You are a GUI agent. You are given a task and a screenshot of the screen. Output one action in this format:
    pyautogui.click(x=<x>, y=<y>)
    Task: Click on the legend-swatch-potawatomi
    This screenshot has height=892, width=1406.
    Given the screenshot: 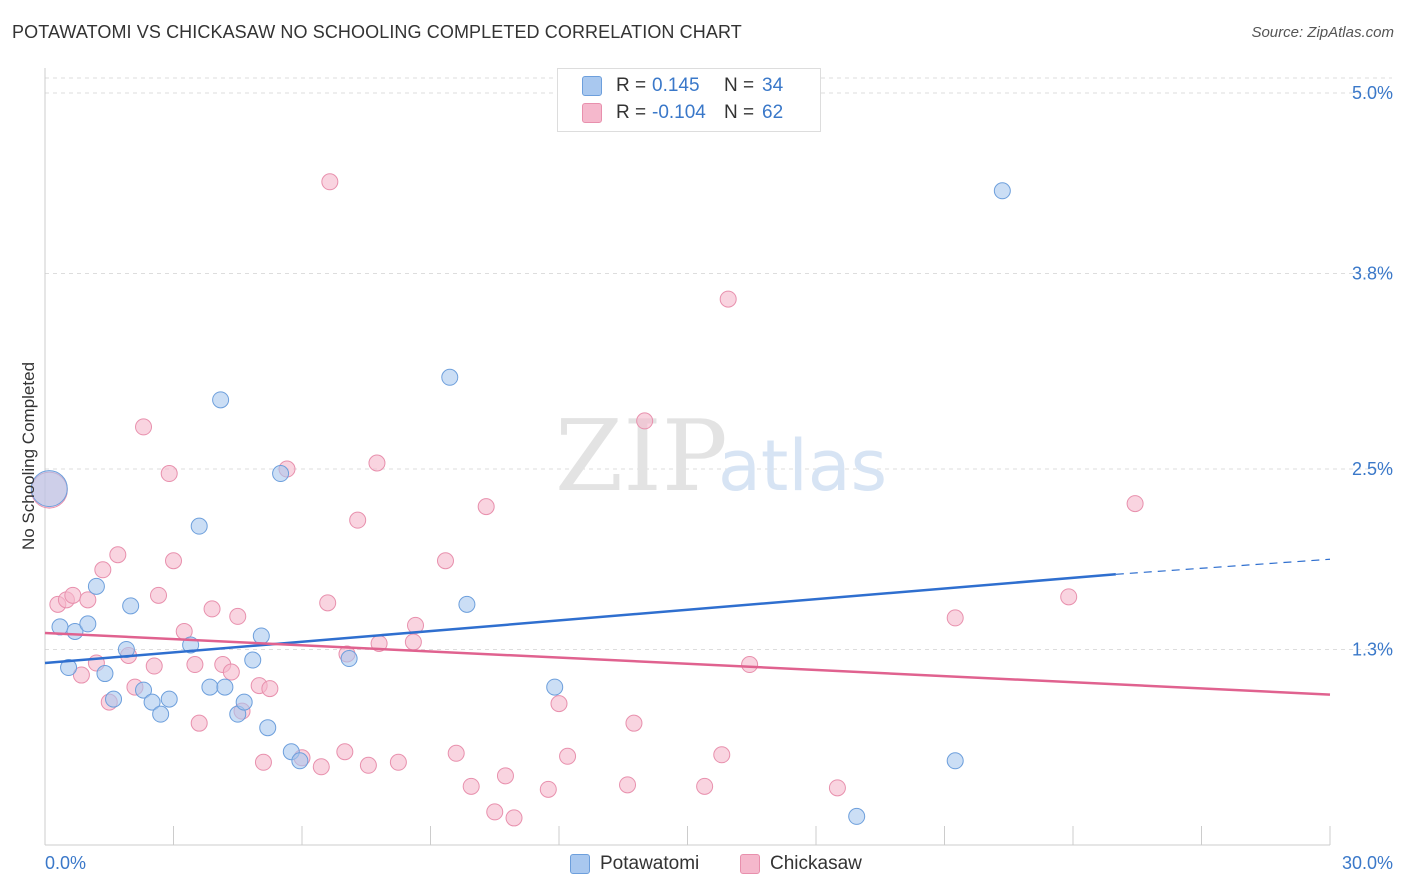 What is the action you would take?
    pyautogui.click(x=592, y=86)
    